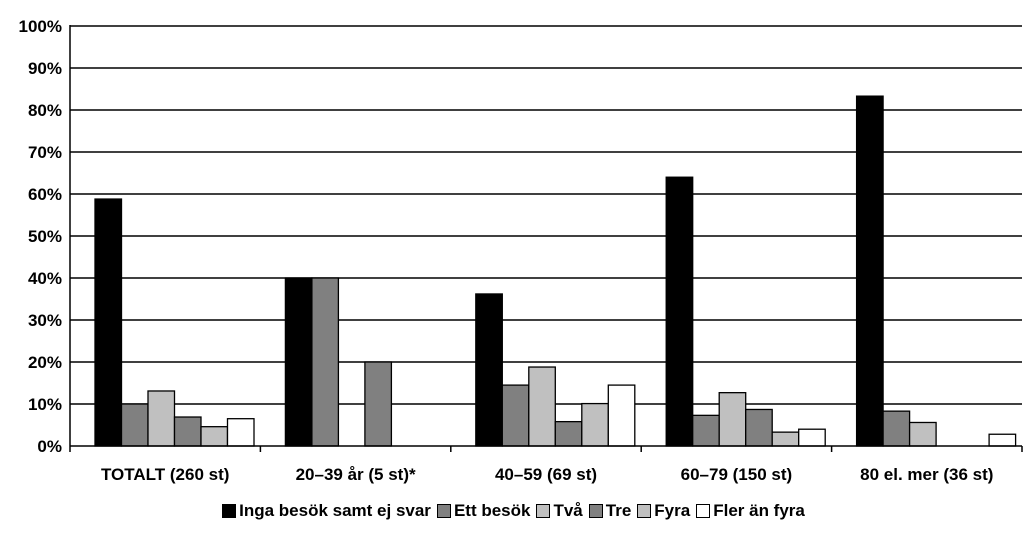 Image resolution: width=1027 pixels, height=546 pixels. I want to click on legend-label: Fler än fyra, so click(759, 510).